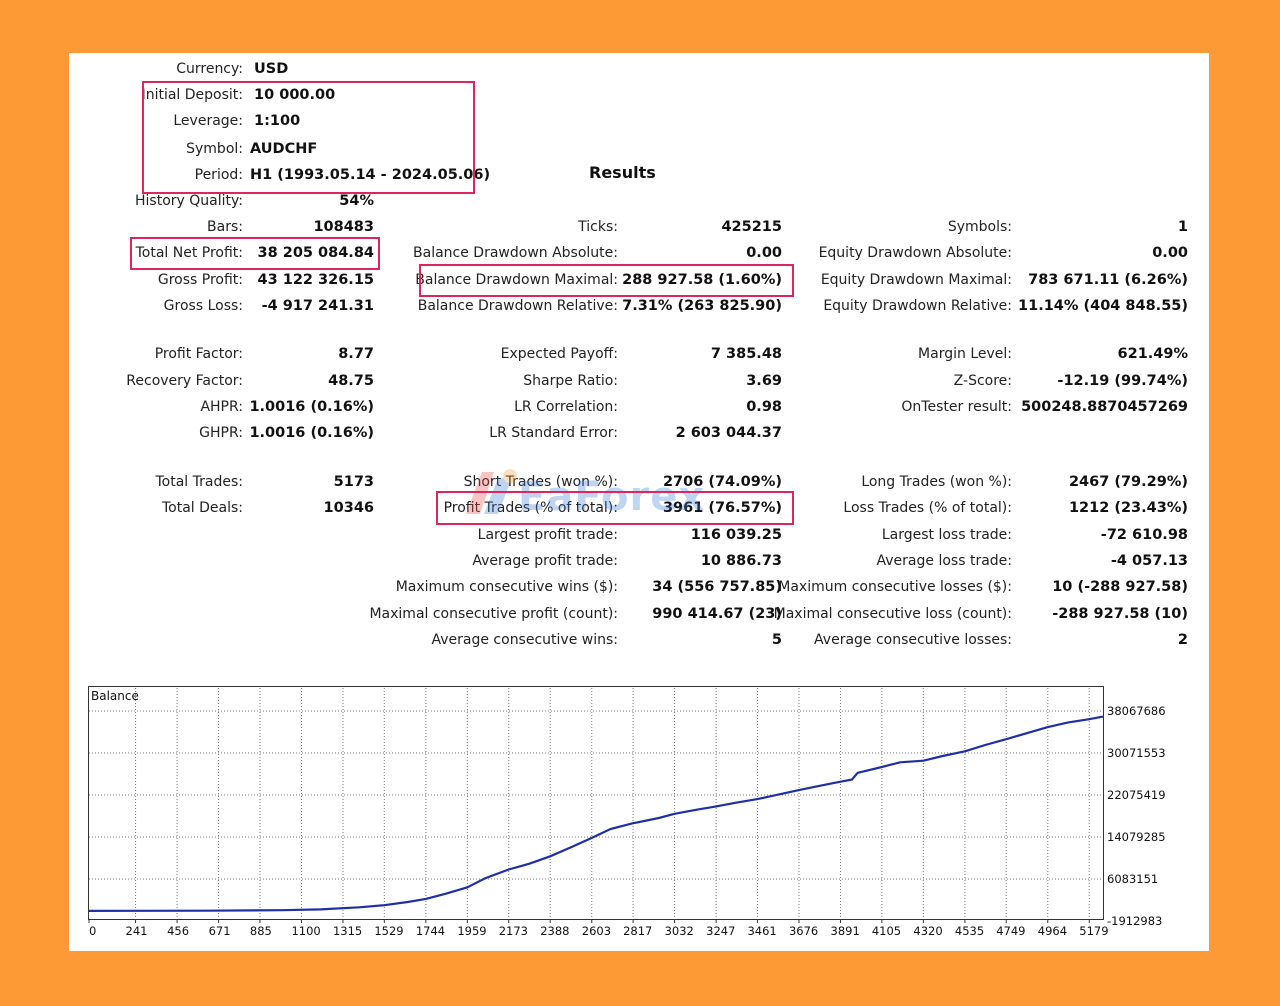 This screenshot has height=1006, width=1280. Describe the element at coordinates (1128, 508) in the screenshot. I see `loss-trades-value: 1212 (23.43%)` at that location.